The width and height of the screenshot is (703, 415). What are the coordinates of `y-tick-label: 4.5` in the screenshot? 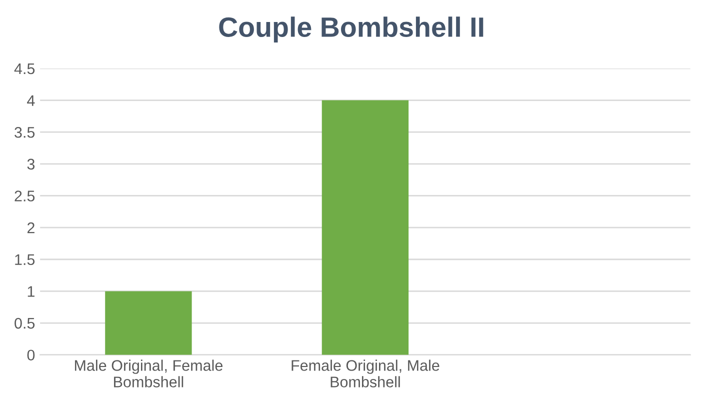 It's located at (24, 69).